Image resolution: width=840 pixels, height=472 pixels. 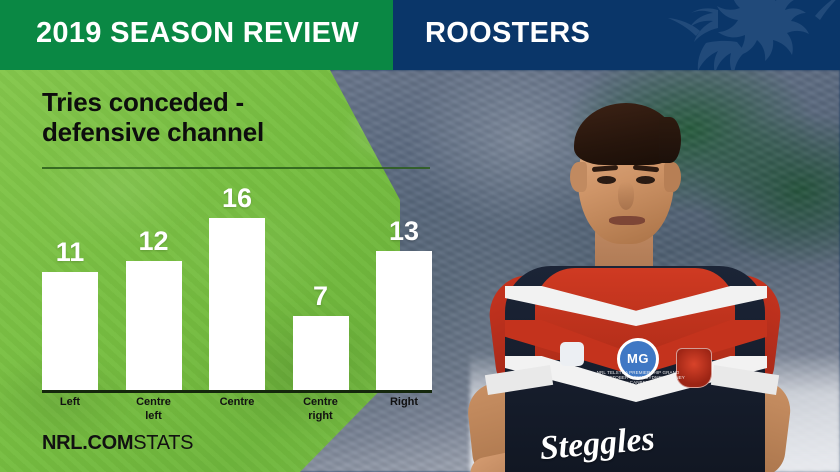 I want to click on header-green-band, so click(x=196, y=35).